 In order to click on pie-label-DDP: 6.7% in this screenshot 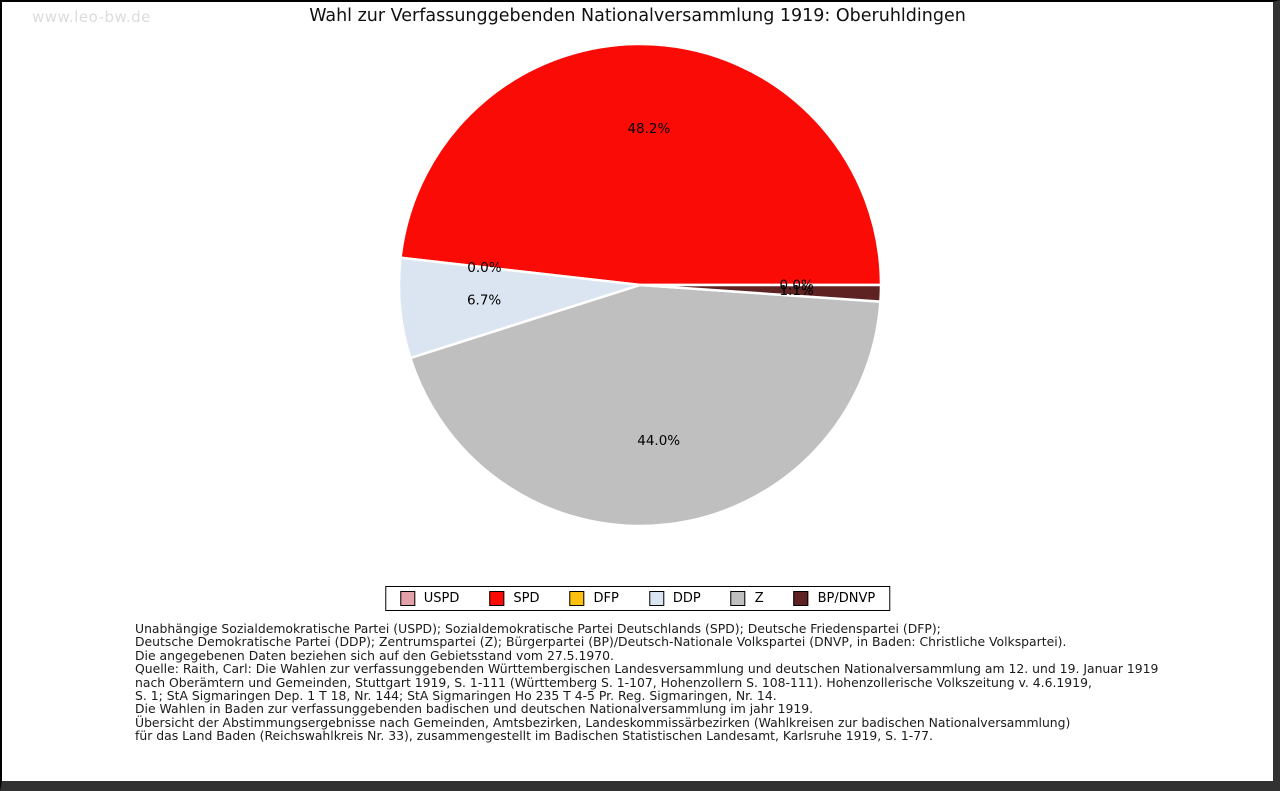, I will do `click(484, 301)`.